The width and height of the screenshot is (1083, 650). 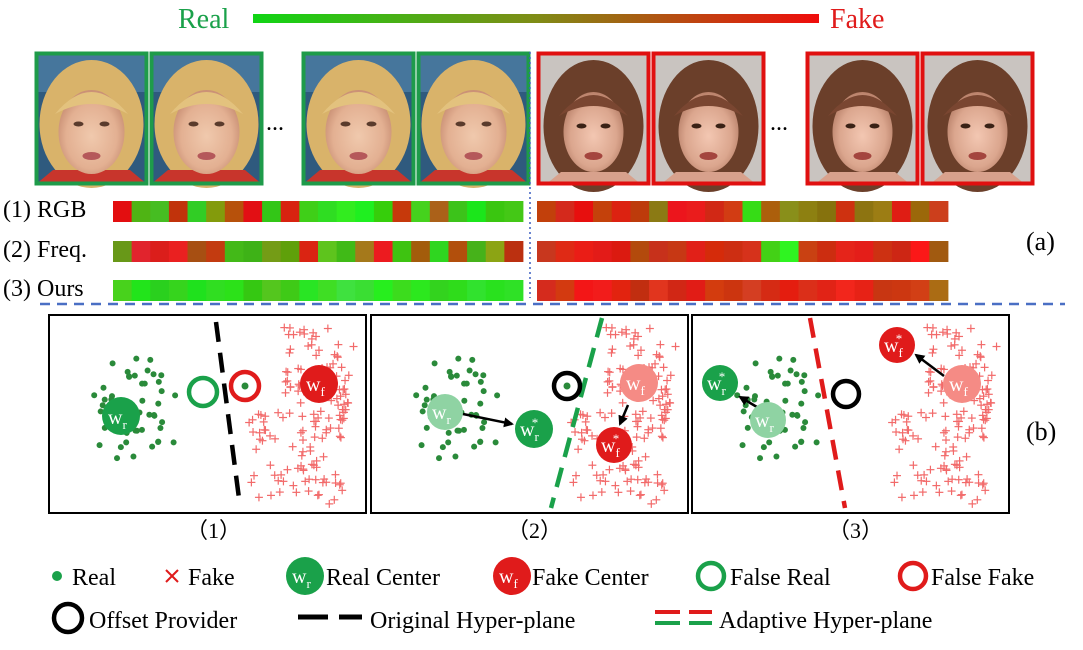 I want to click on real-fake-gradient-bar, so click(x=536, y=18).